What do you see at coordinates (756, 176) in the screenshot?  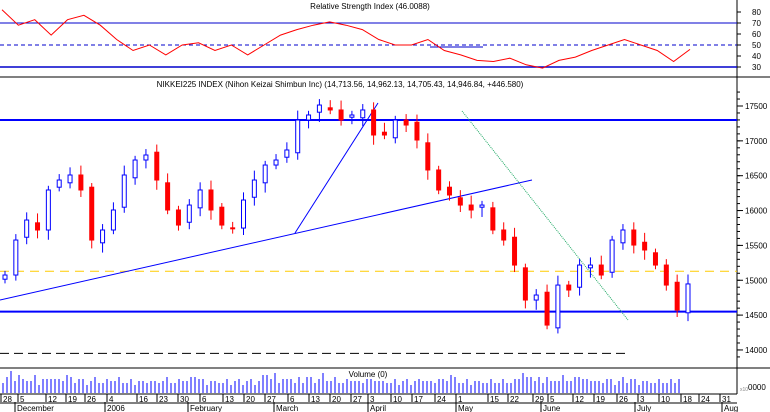 I see `price-tick-label: 16500` at bounding box center [756, 176].